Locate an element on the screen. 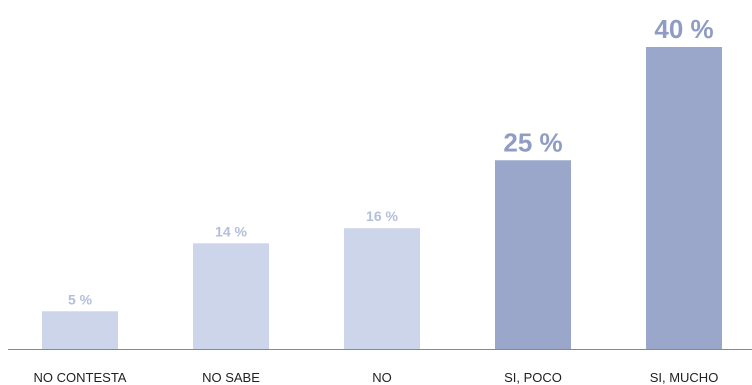  category-label-2: NO is located at coordinates (382, 377).